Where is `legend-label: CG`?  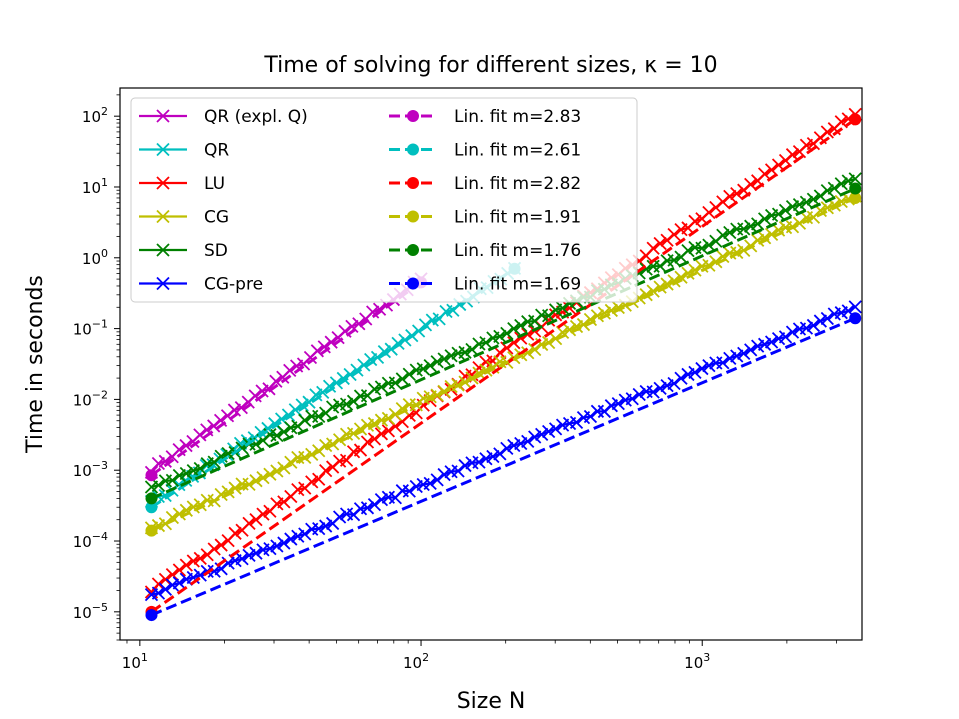
legend-label: CG is located at coordinates (216, 218).